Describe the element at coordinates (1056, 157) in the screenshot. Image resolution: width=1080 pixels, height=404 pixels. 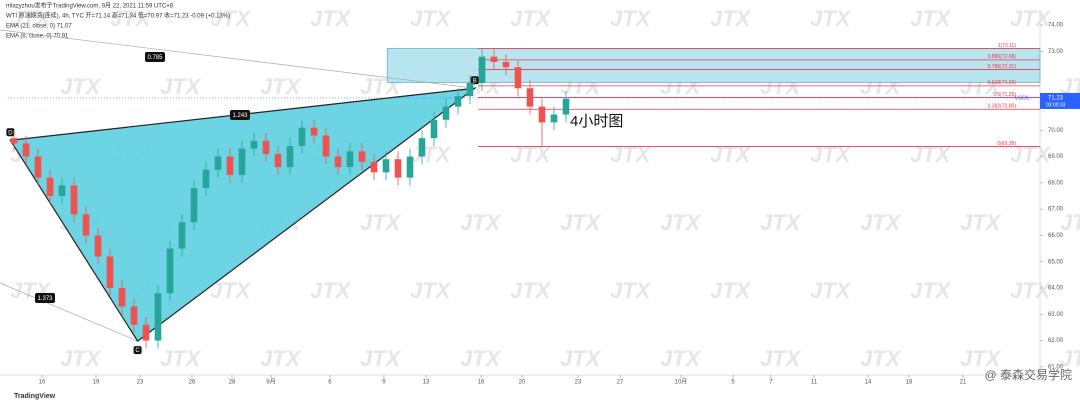
I see `y-tick-label: 69.00` at that location.